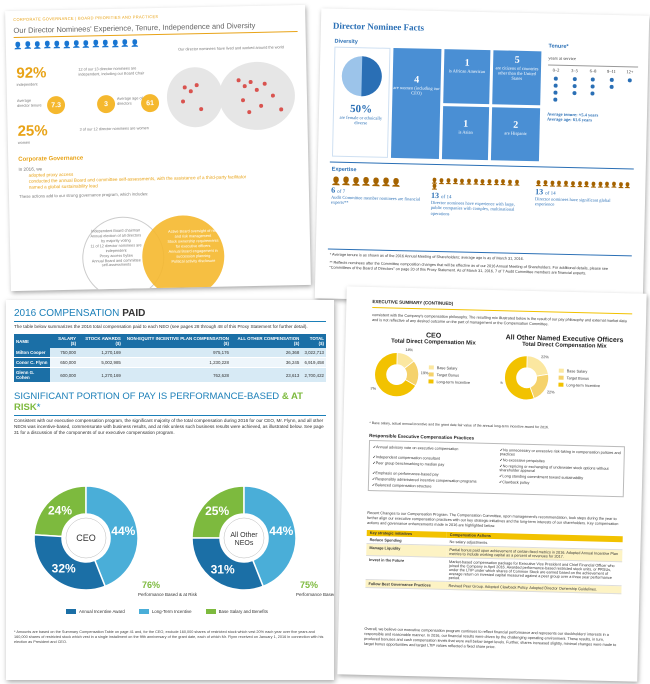  I want to click on mix-slice-label: 56%, so click(502, 383).